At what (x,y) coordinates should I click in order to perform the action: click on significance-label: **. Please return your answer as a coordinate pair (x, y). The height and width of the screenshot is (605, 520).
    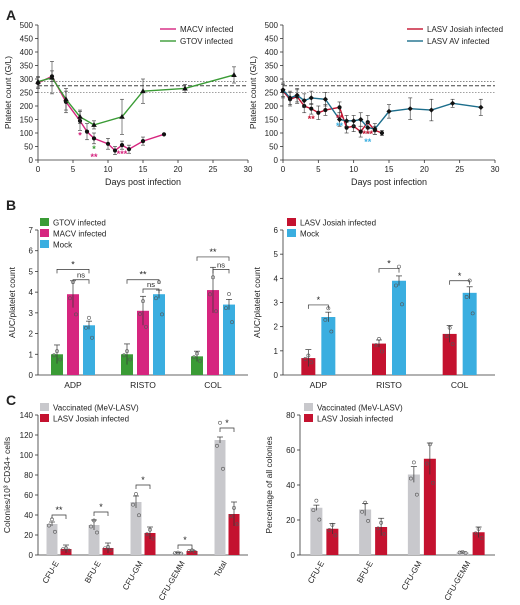
    Looking at the image, I should click on (143, 275).